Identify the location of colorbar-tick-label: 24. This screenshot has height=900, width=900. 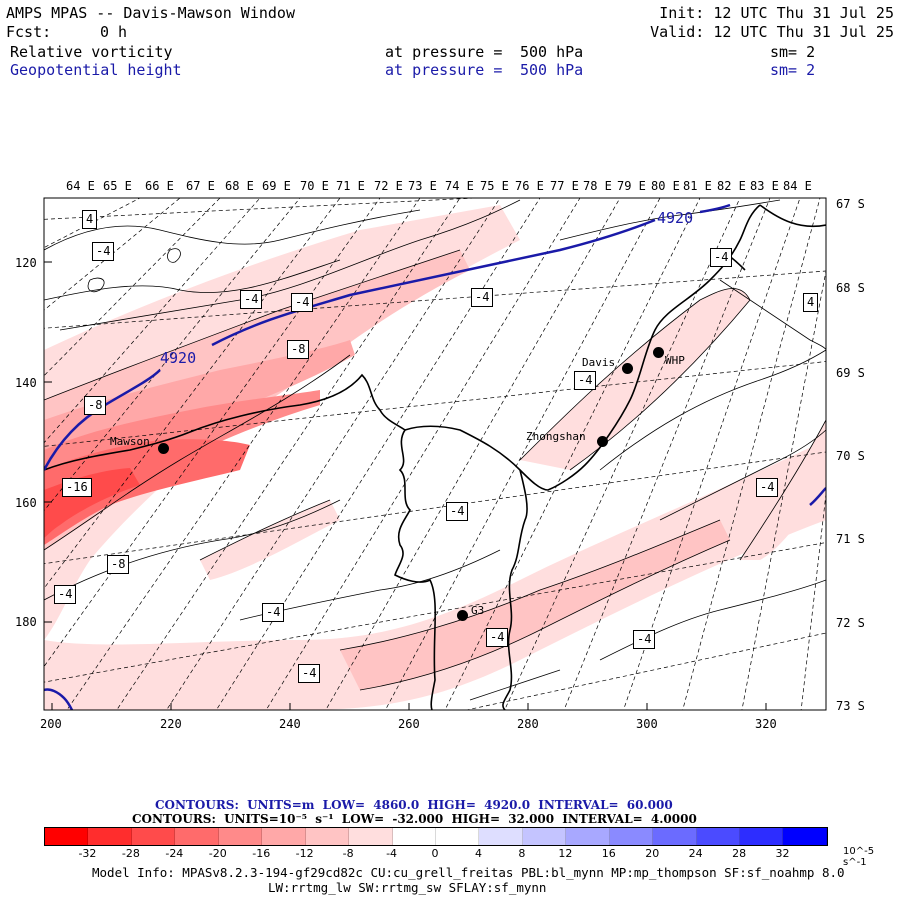
(695, 853).